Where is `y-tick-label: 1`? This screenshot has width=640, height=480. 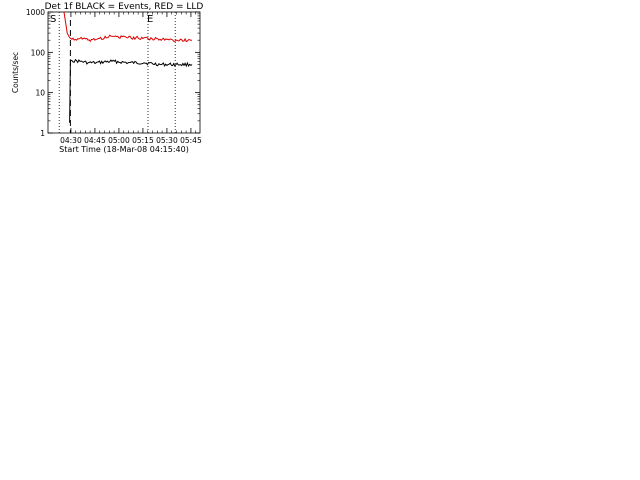
y-tick-label: 1 is located at coordinates (42, 133).